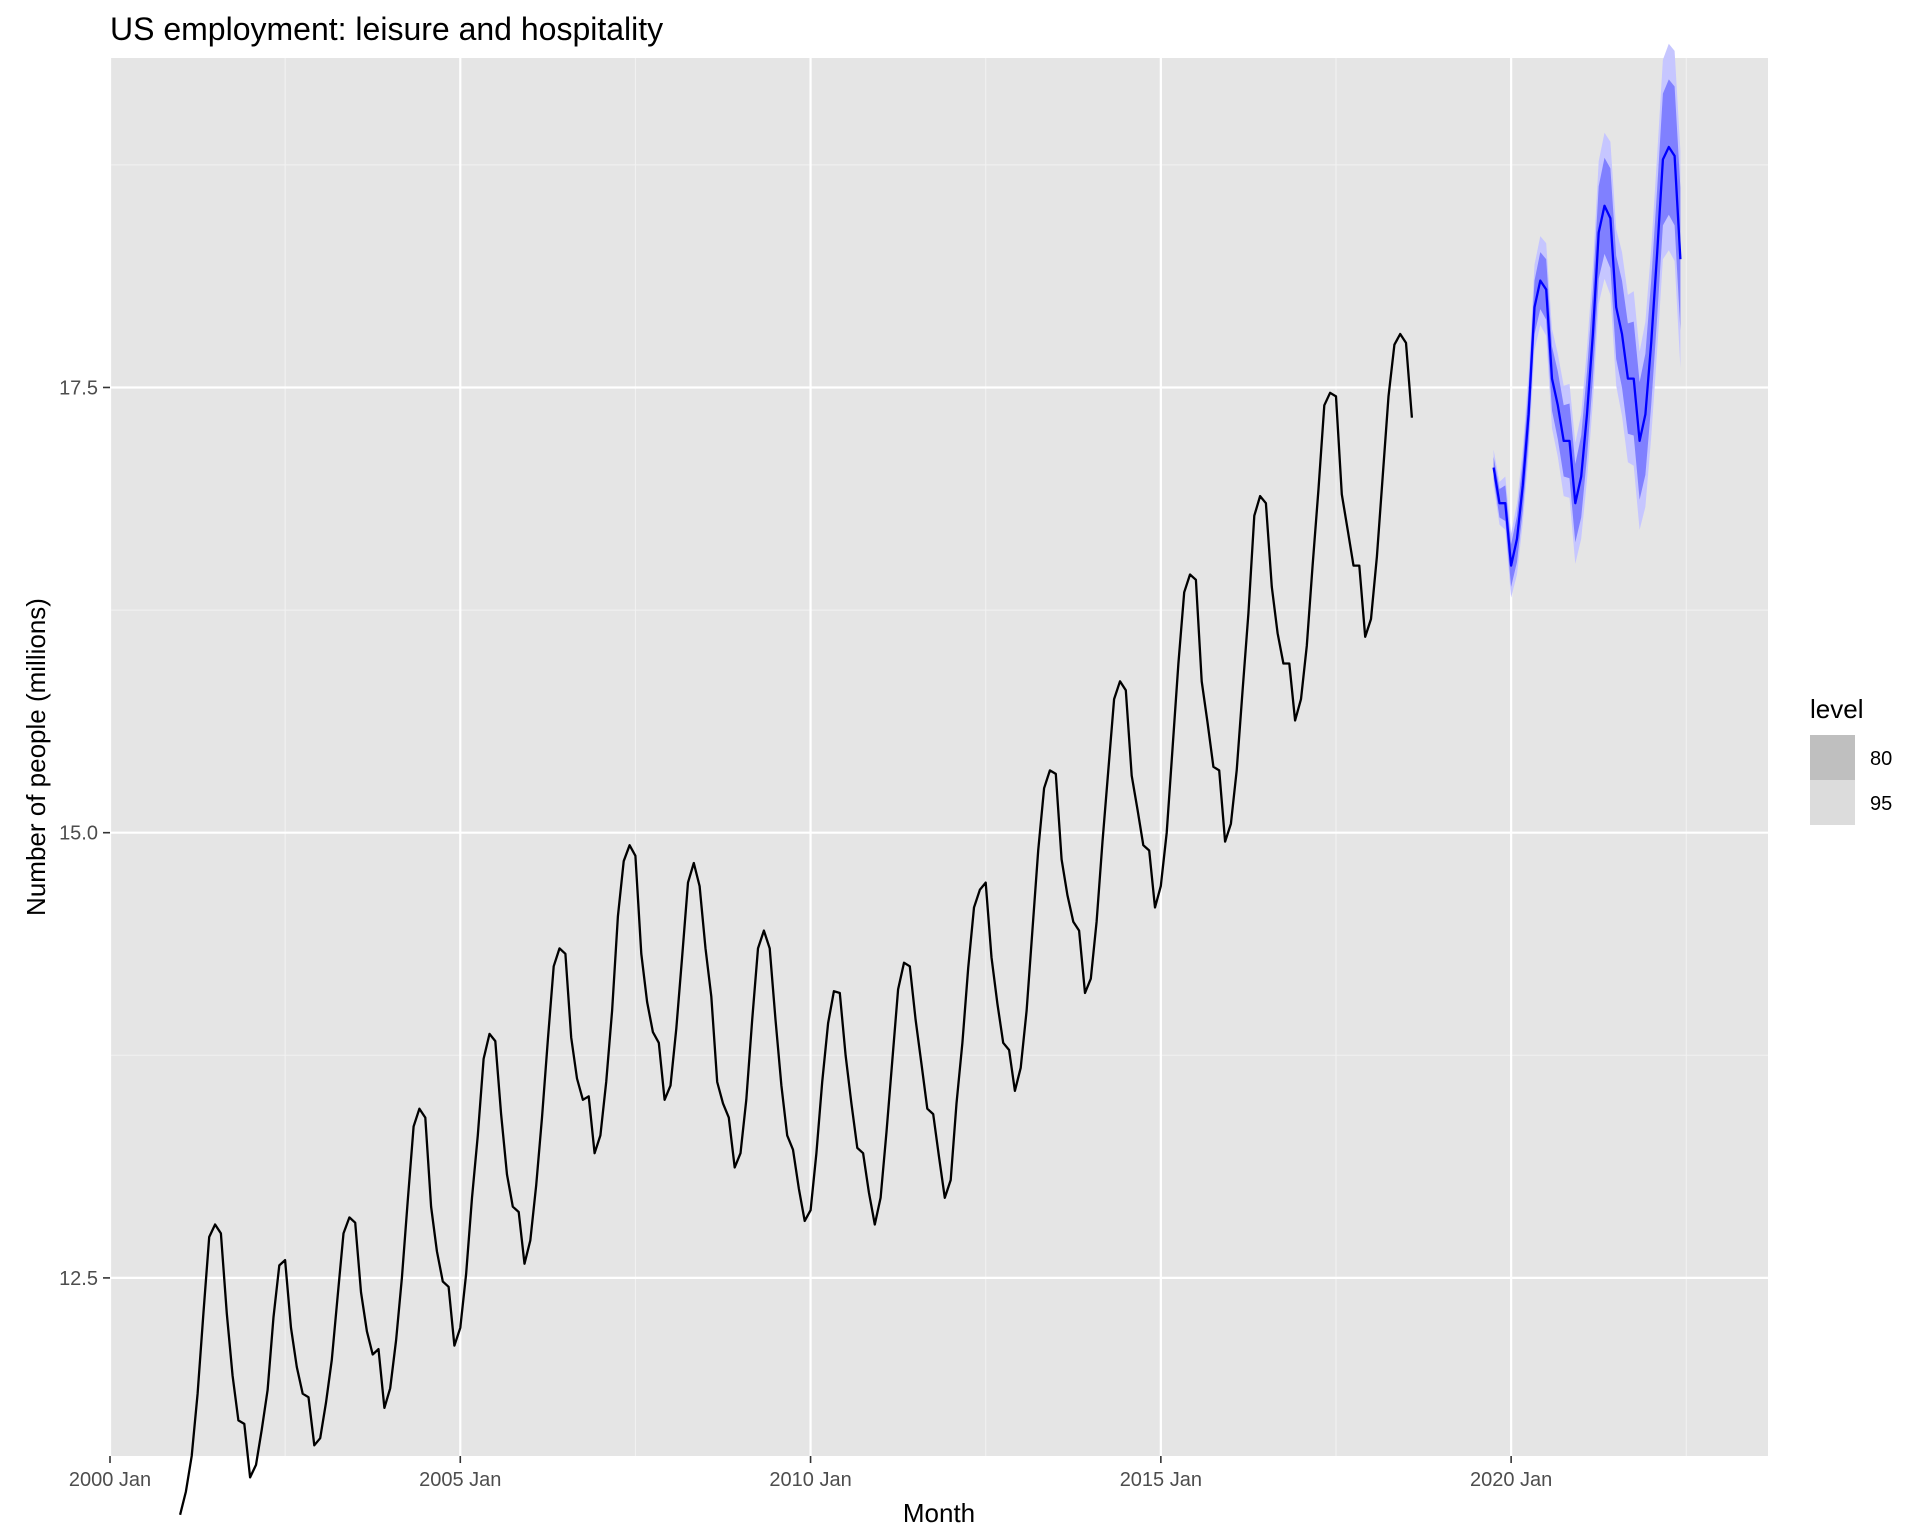 This screenshot has height=1536, width=1920. I want to click on x-tick-label: 2015 Jan, so click(1161, 1480).